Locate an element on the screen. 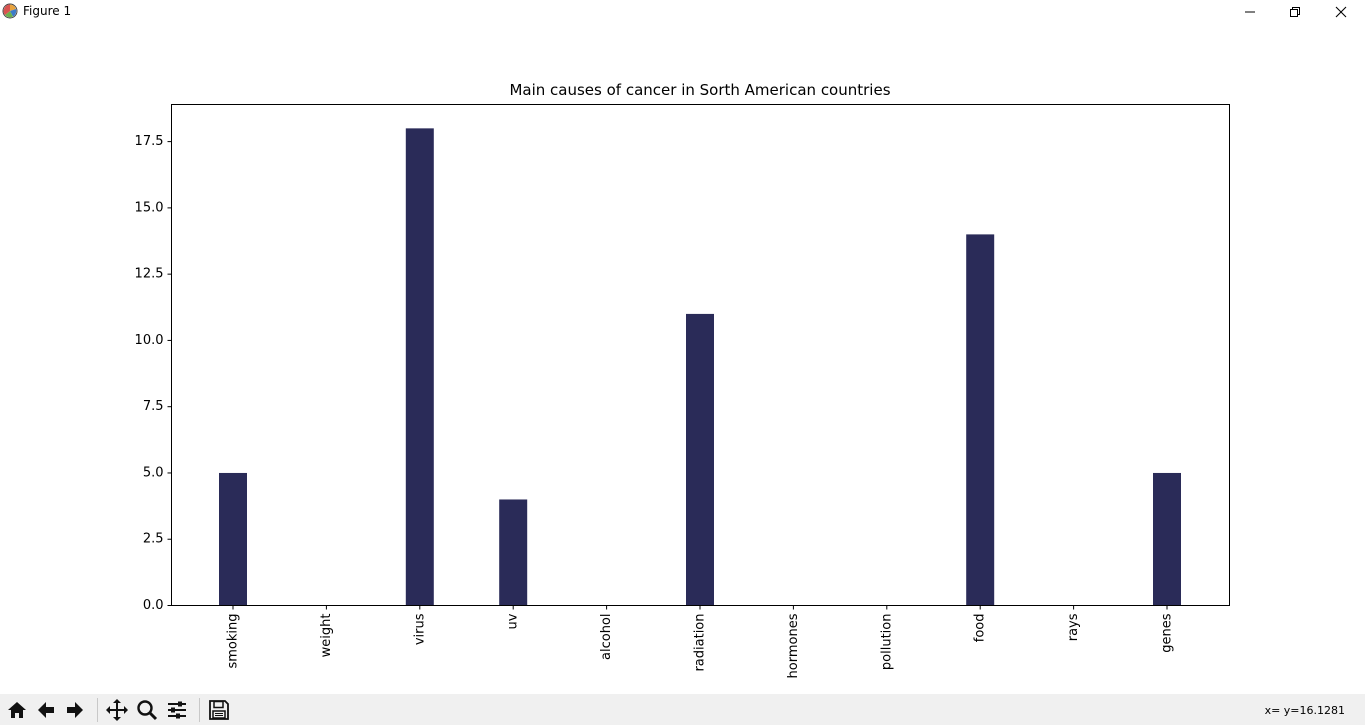  x-tick-label-alcohol: alcohol is located at coordinates (606, 637).